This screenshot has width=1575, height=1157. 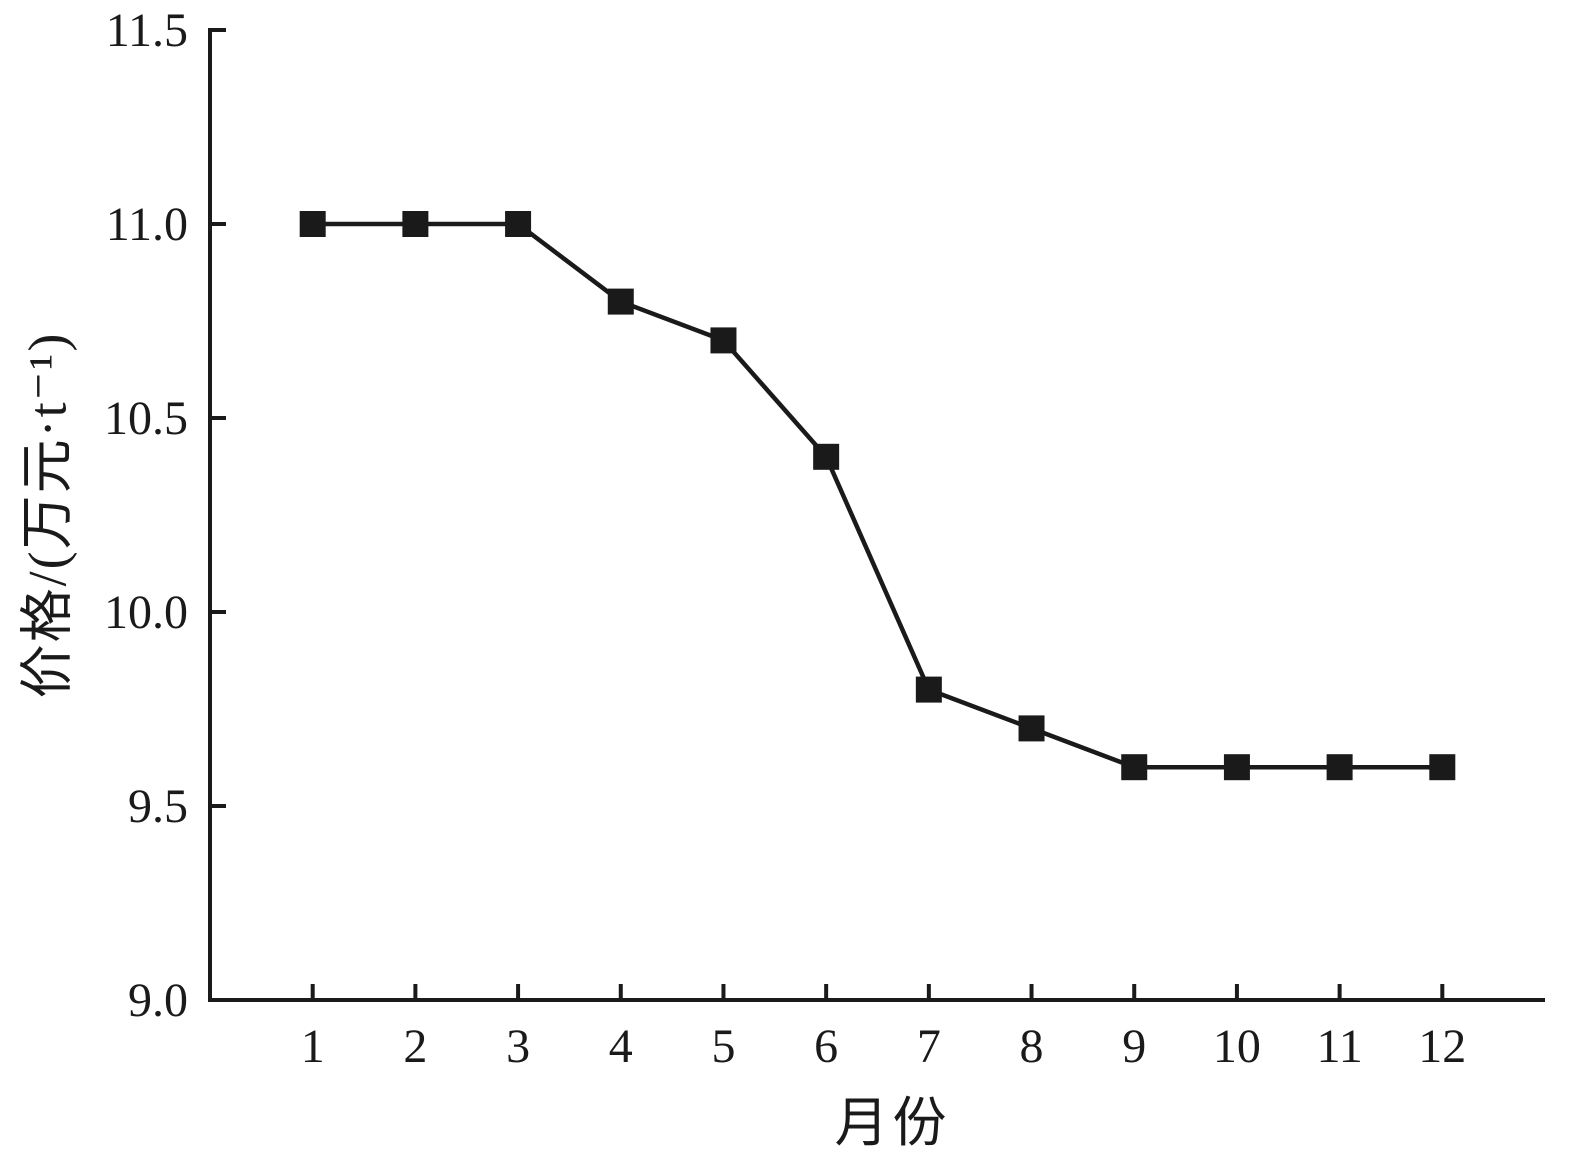 I want to click on x-tick-label: 12, so click(x=1442, y=1046).